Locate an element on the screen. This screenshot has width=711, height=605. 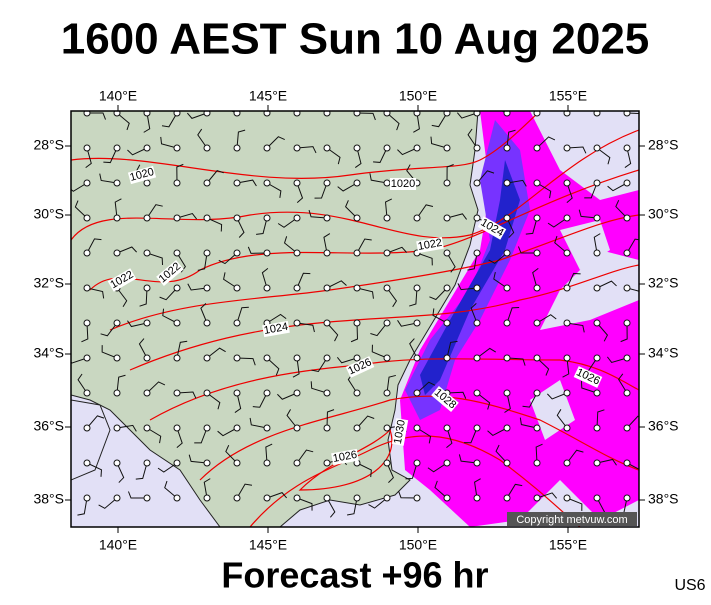
lon-label: 145°E is located at coordinates (268, 96).